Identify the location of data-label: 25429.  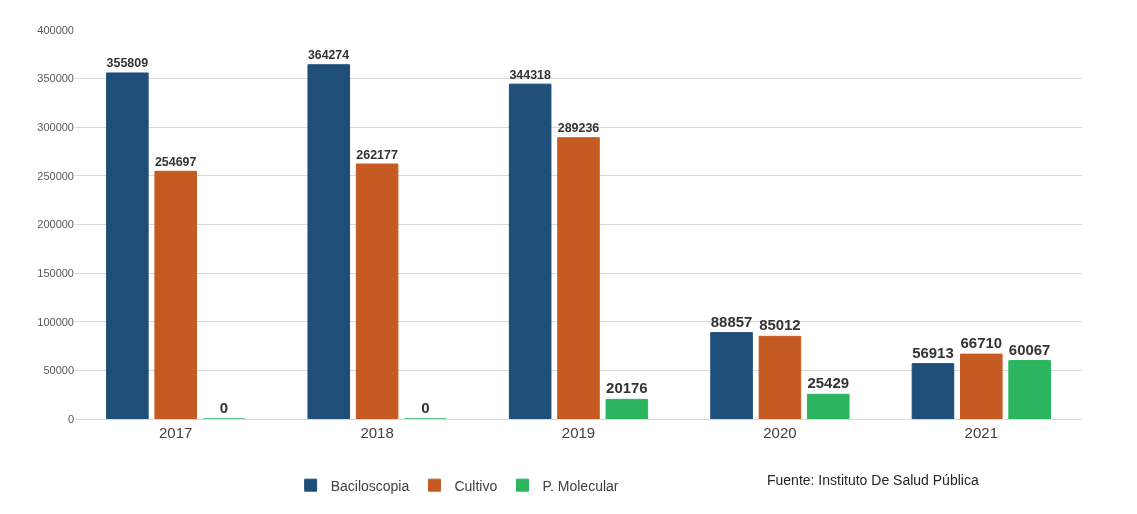
(828, 383).